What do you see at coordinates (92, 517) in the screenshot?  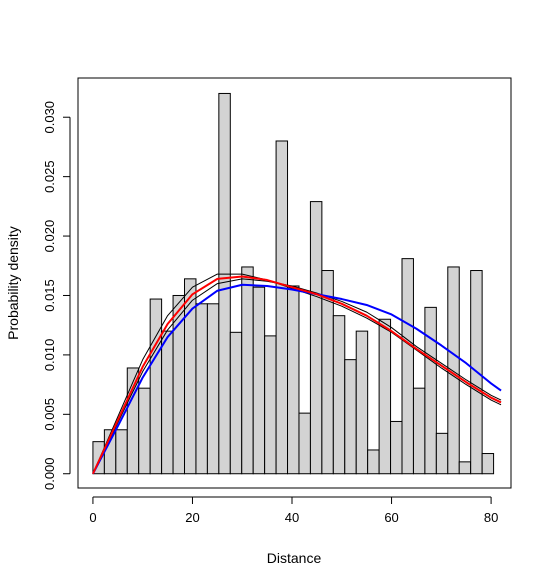 I see `x-tick-label: 0` at bounding box center [92, 517].